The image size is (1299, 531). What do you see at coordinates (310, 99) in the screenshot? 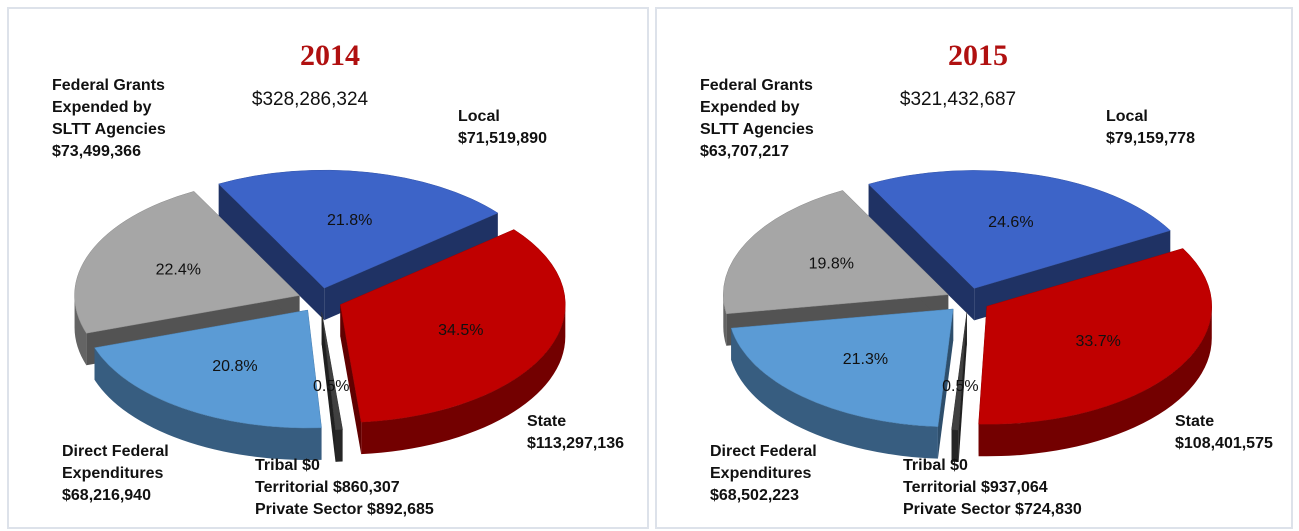
I see `chart-subtitle: $328,286,324` at bounding box center [310, 99].